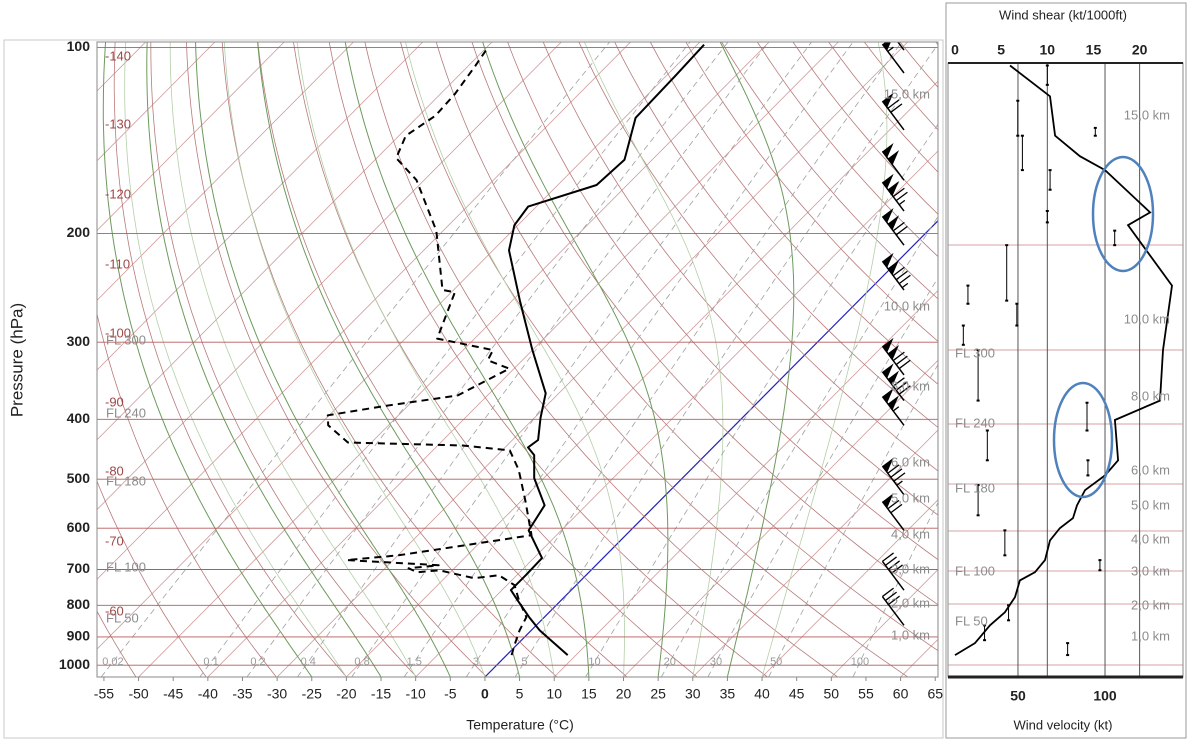 This screenshot has height=741, width=1190. What do you see at coordinates (114, 540) in the screenshot?
I see `isotherm-label: -70` at bounding box center [114, 540].